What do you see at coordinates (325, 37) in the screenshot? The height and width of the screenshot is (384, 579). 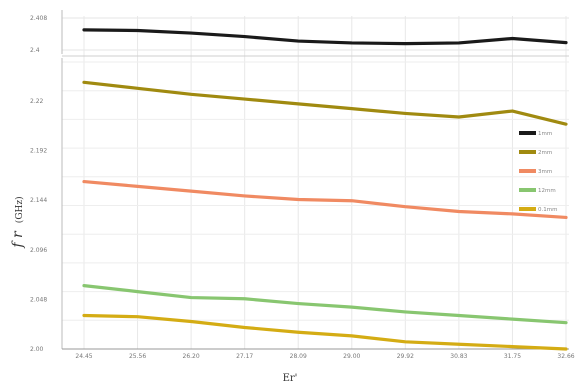 I see `series-line-1mm` at bounding box center [325, 37].